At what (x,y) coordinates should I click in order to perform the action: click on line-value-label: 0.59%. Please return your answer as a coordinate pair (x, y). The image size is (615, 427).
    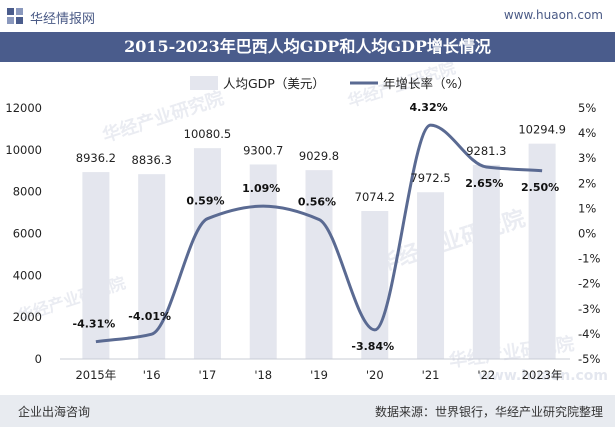
    Looking at the image, I should click on (205, 201).